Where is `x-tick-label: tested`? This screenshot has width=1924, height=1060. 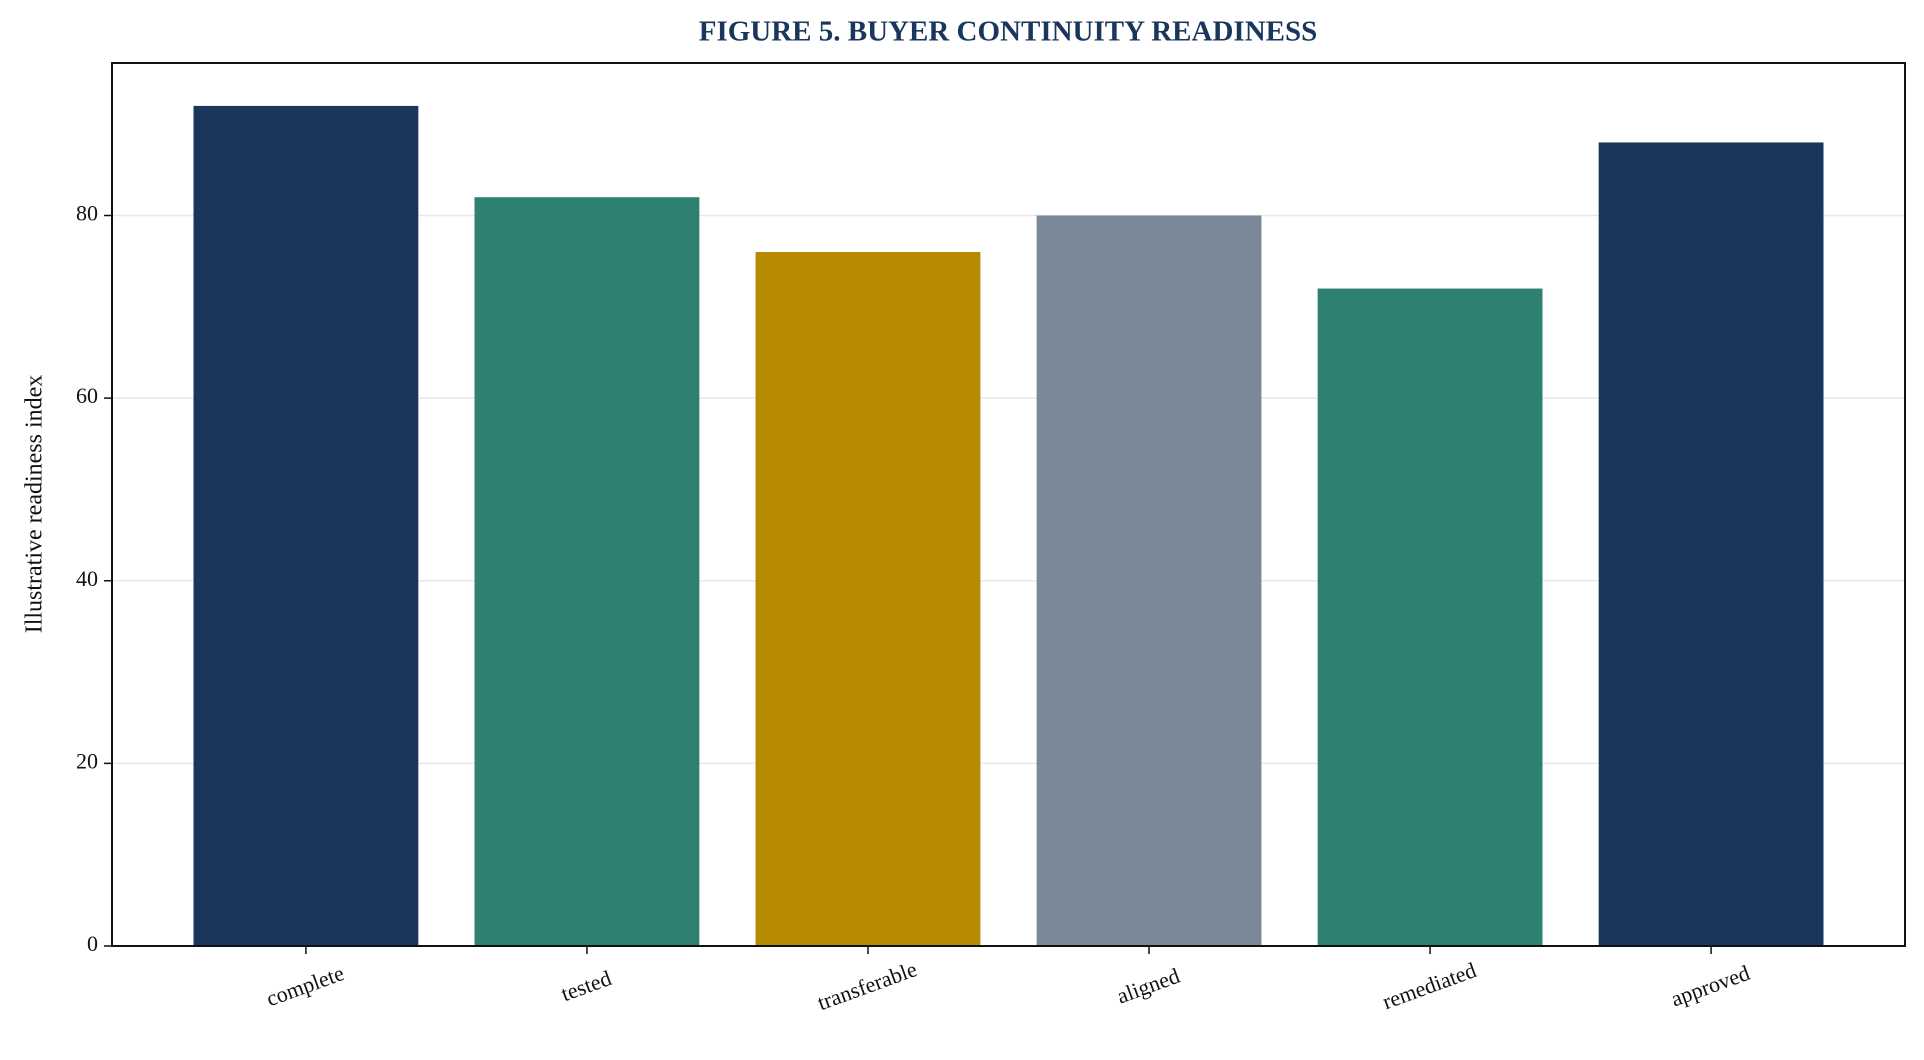 x-tick-label: tested is located at coordinates (586, 985).